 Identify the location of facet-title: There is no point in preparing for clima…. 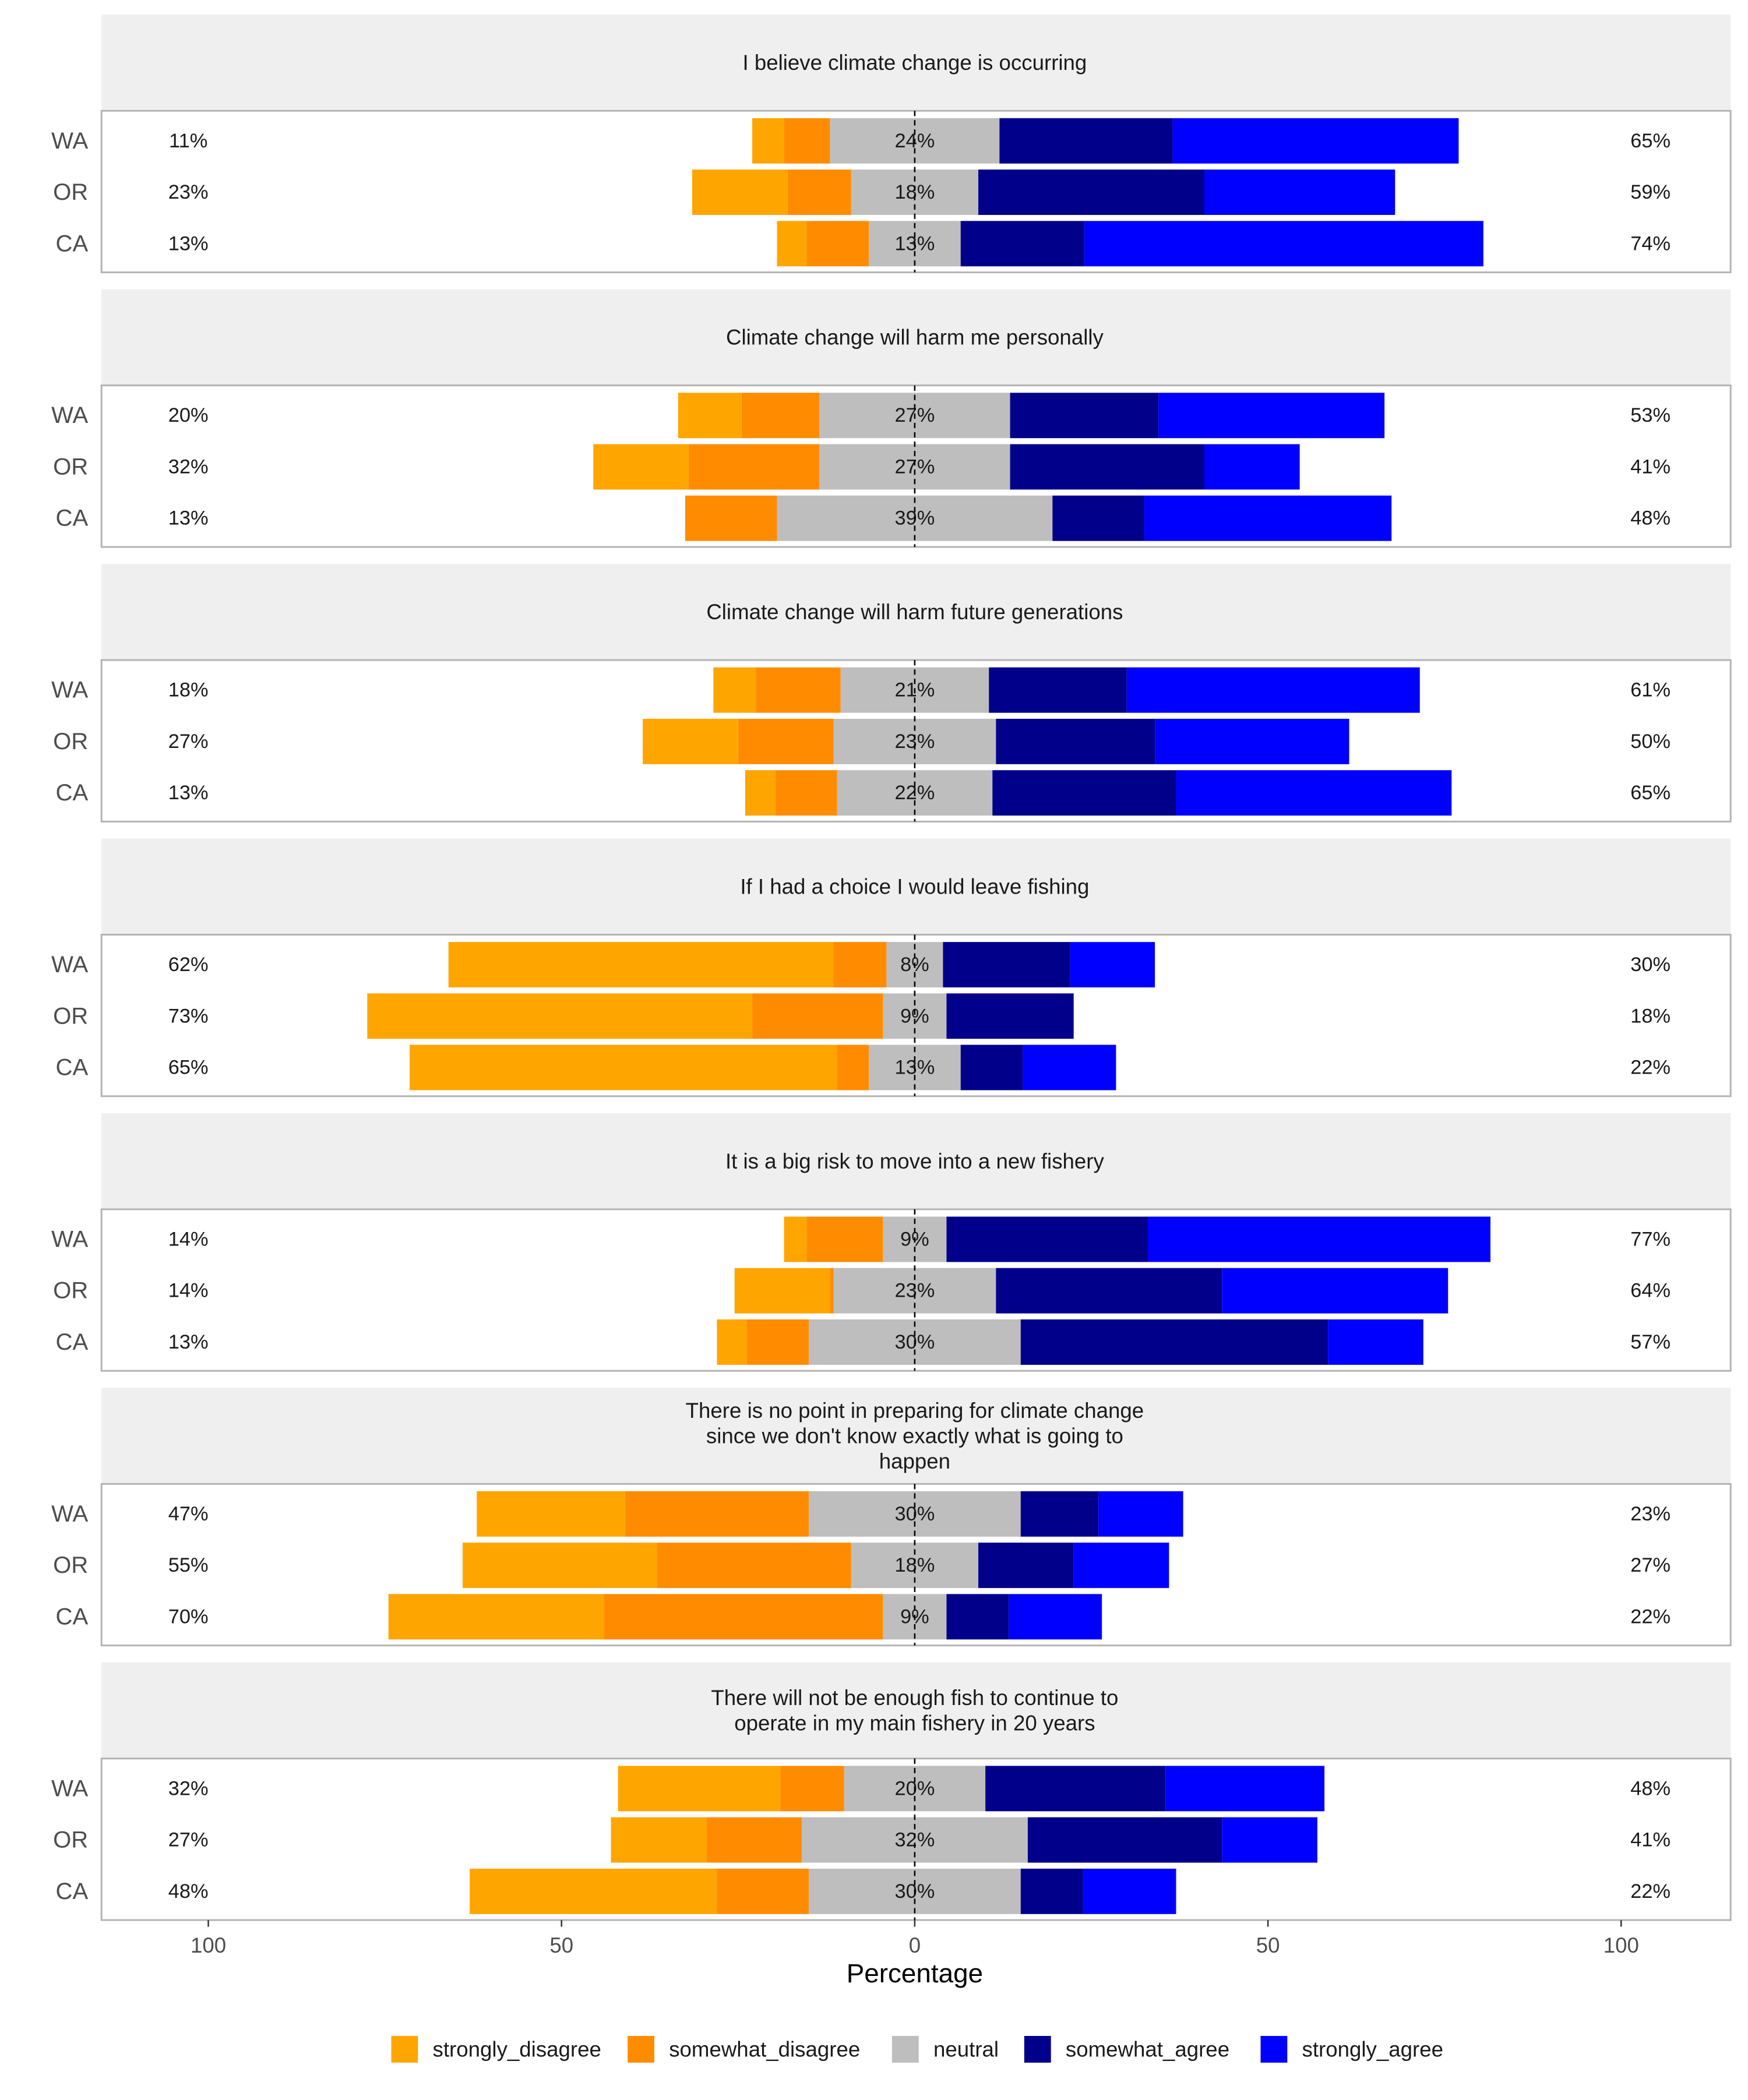
(915, 1411).